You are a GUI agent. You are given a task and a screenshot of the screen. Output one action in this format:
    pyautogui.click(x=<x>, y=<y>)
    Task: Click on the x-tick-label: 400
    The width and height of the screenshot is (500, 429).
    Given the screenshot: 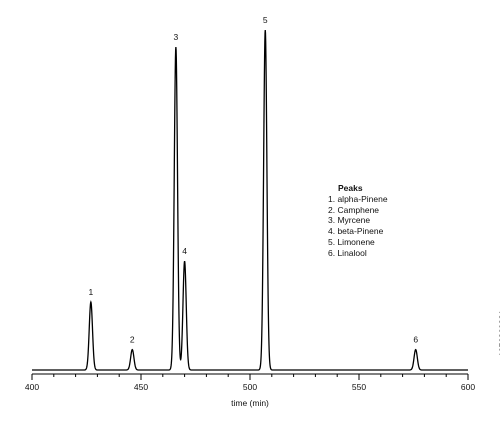 What is the action you would take?
    pyautogui.click(x=32, y=387)
    